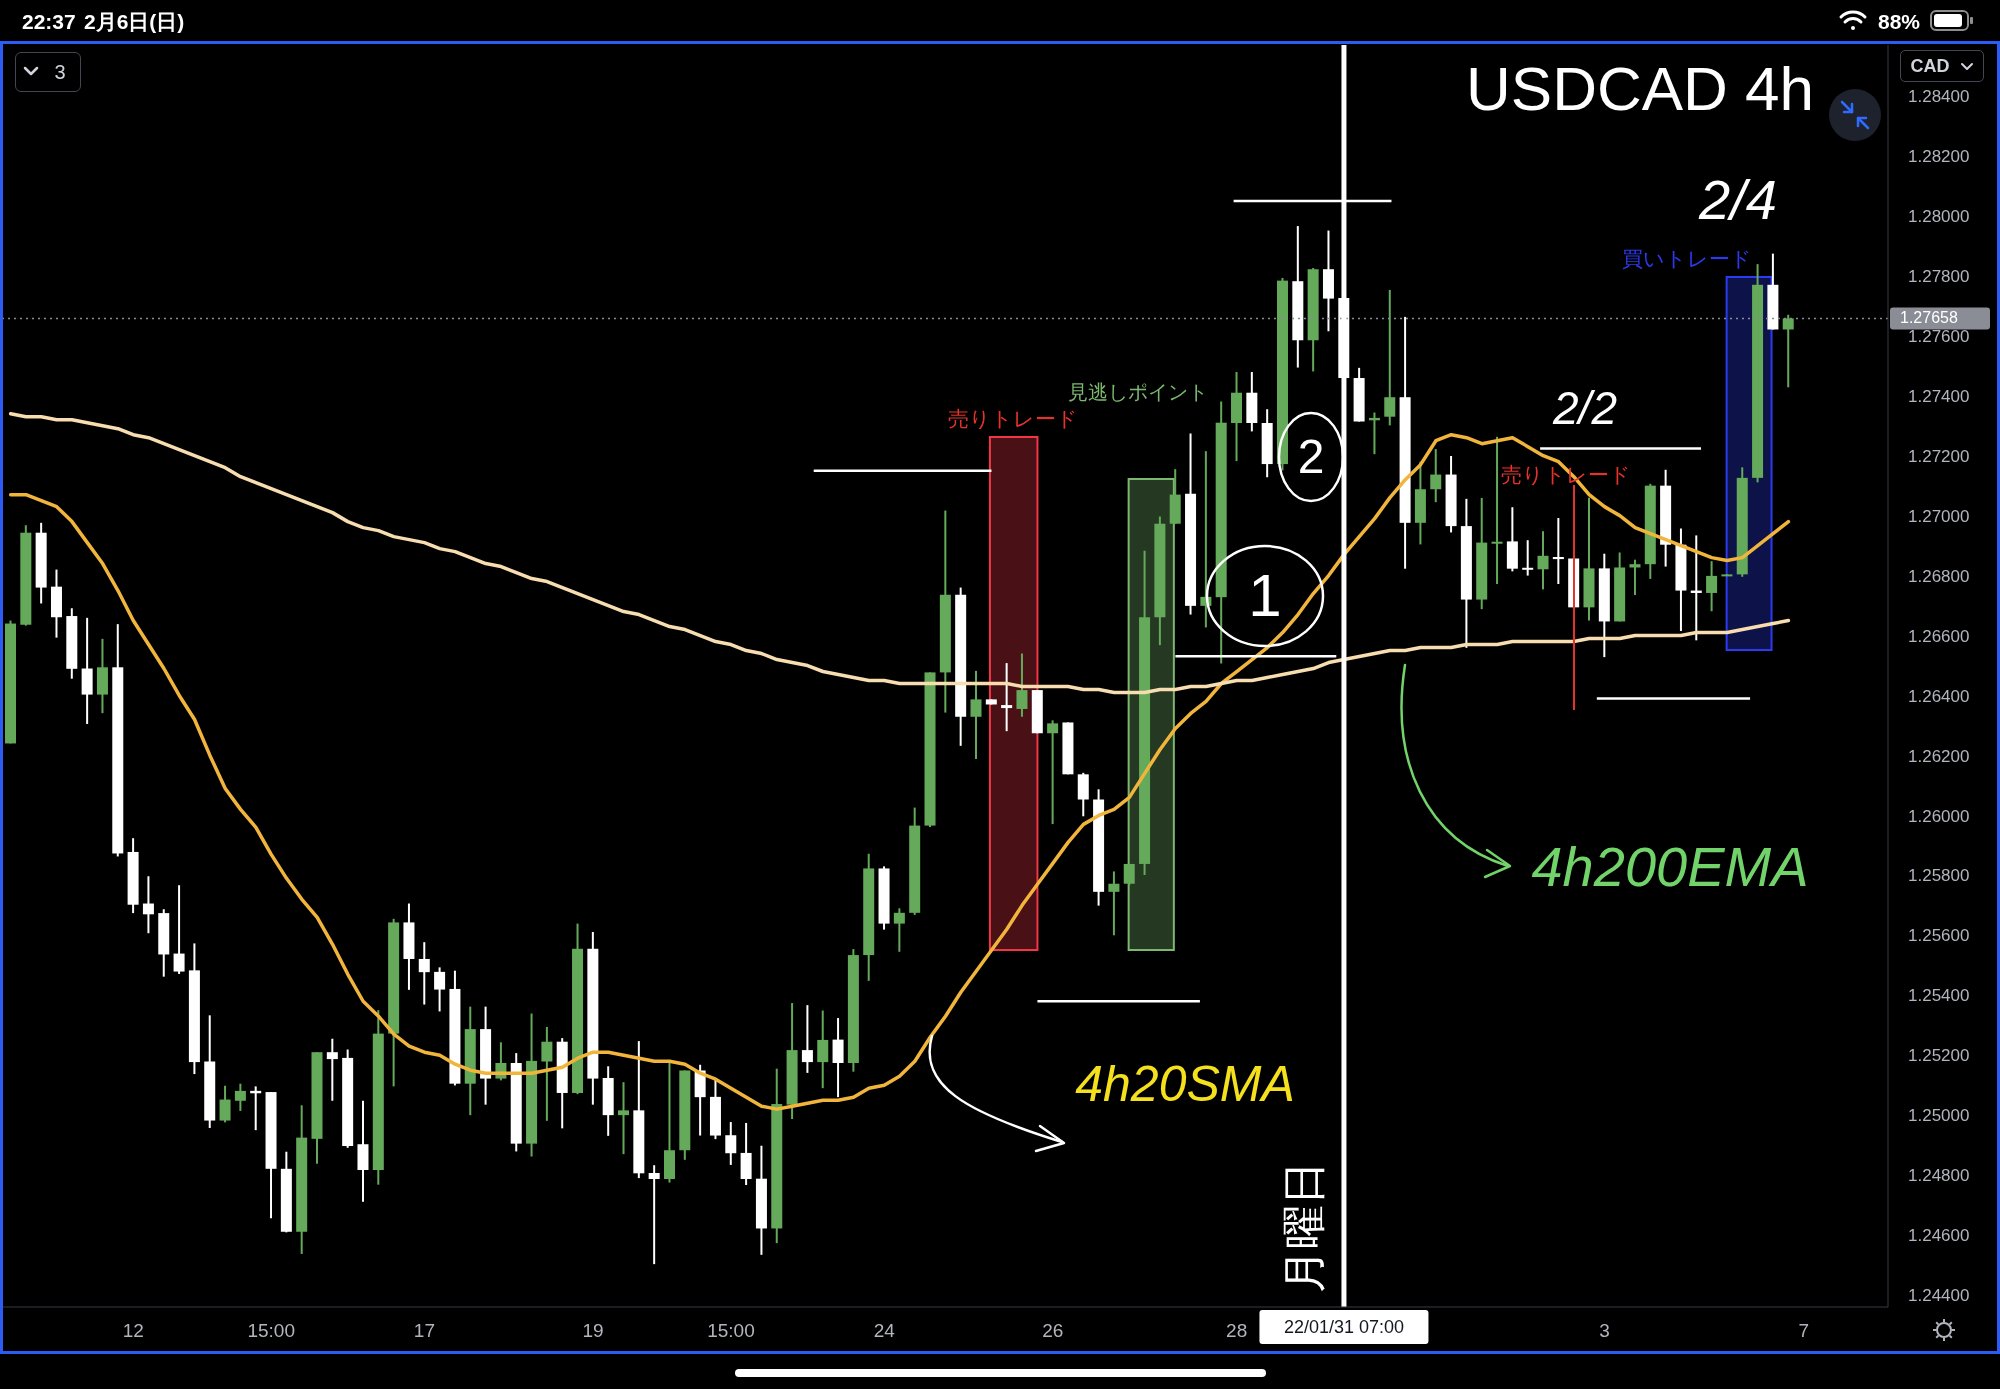 The height and width of the screenshot is (1389, 2000). Describe the element at coordinates (1939, 936) in the screenshot. I see `y-tick-label: 1.25600` at that location.